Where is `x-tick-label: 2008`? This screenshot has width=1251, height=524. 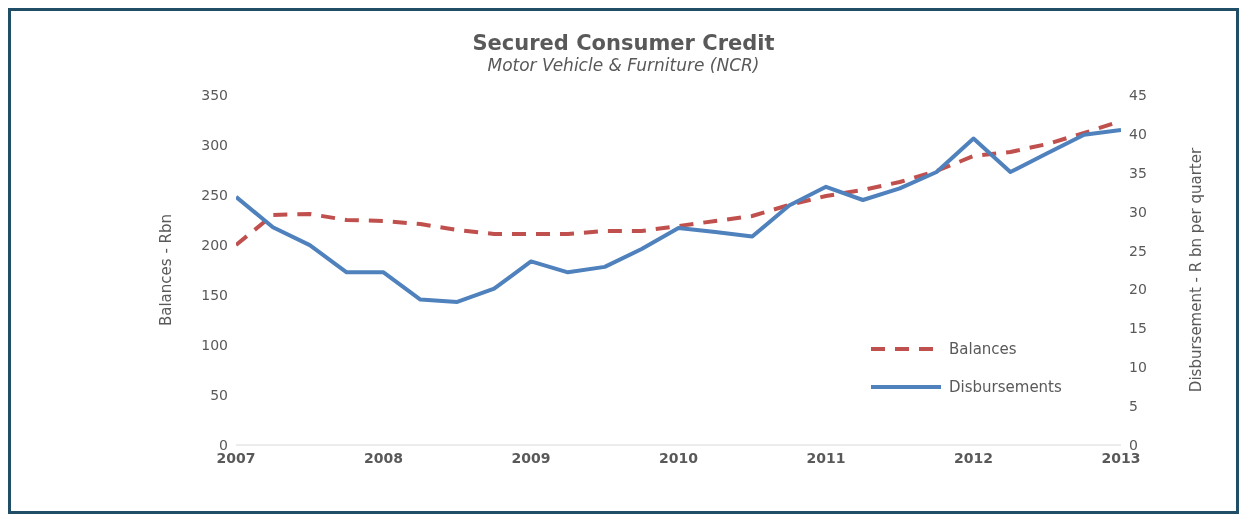 x-tick-label: 2008 is located at coordinates (383, 457).